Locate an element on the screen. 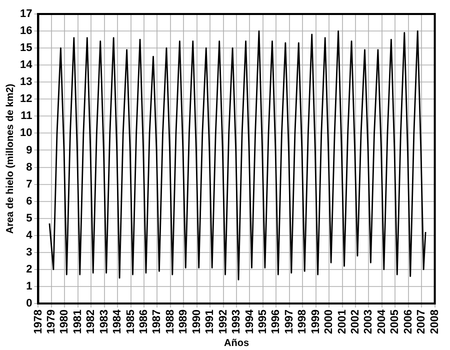 This screenshot has height=350, width=450. x-tick-label: 2005 is located at coordinates (395, 322).